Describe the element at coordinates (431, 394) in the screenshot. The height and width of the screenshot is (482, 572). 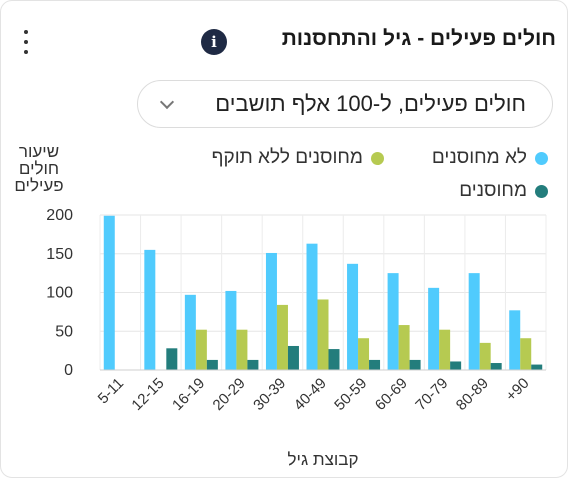
I see `x-tick-label: 70-79` at that location.